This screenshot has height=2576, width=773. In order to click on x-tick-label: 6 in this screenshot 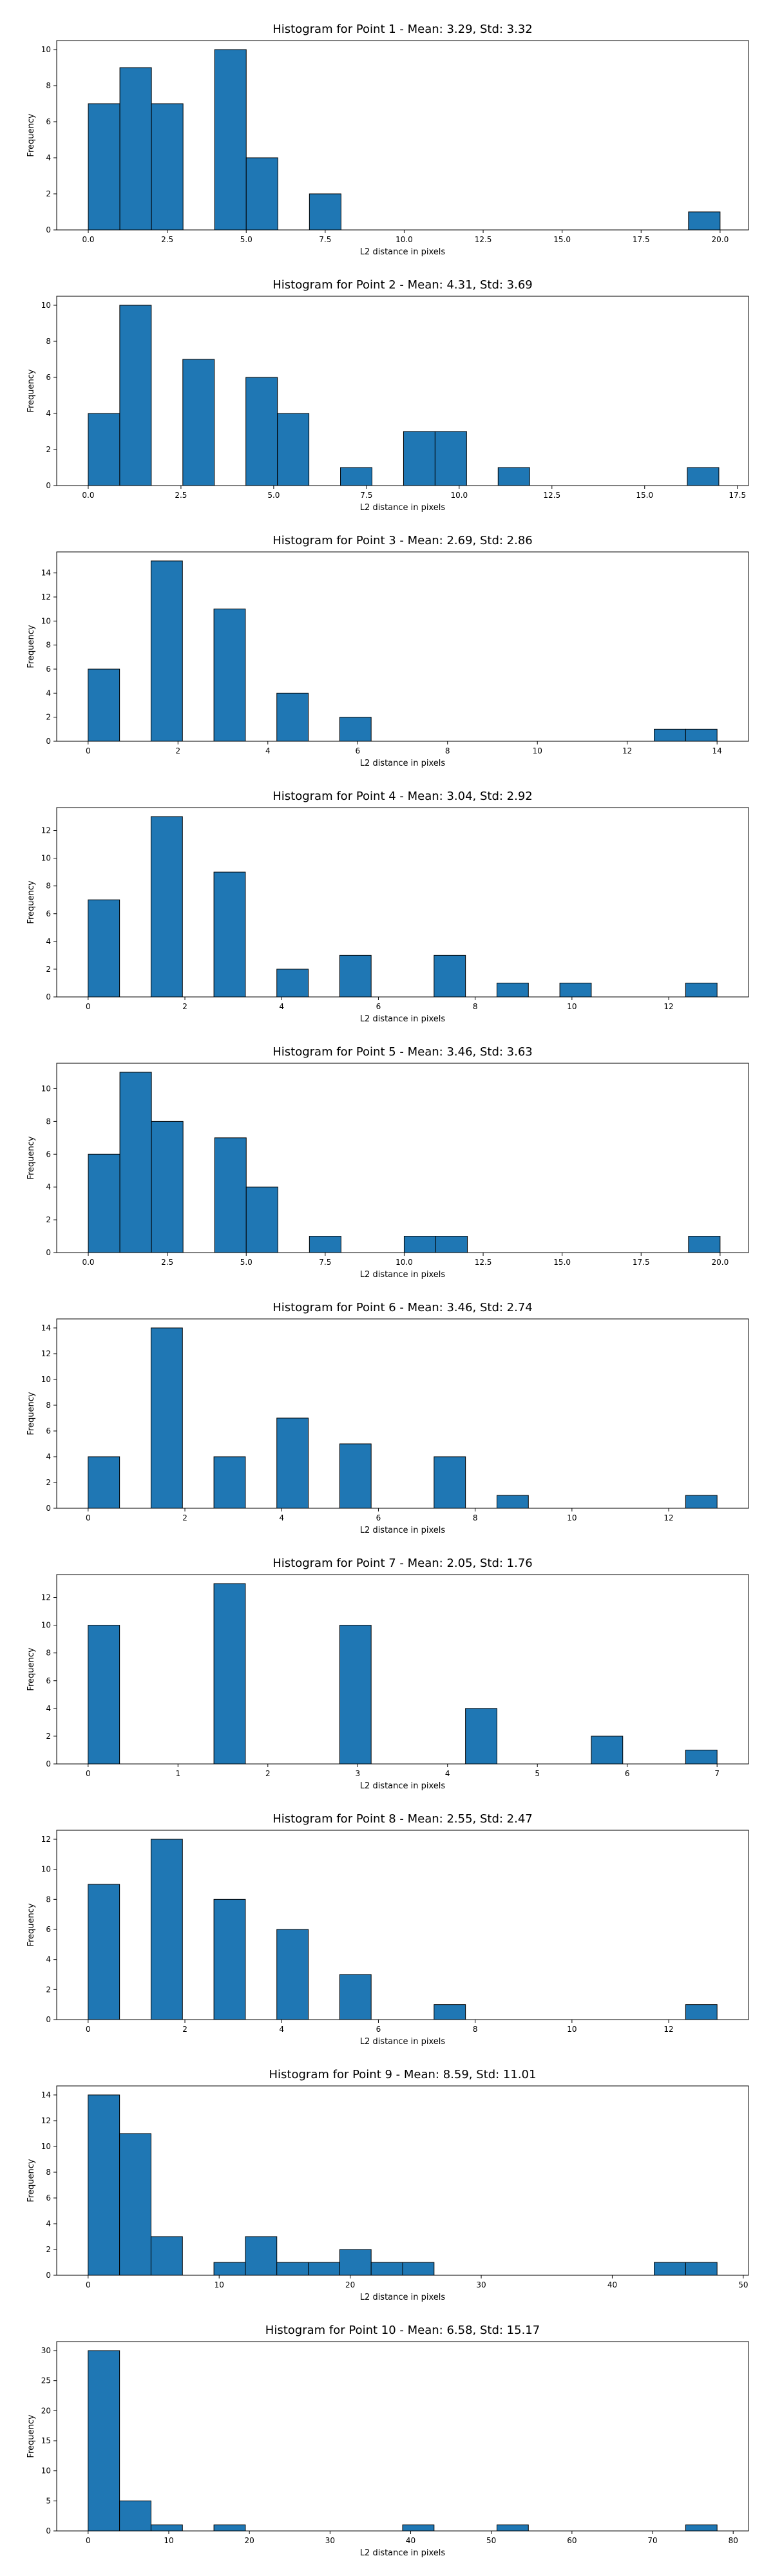, I will do `click(379, 2030)`.